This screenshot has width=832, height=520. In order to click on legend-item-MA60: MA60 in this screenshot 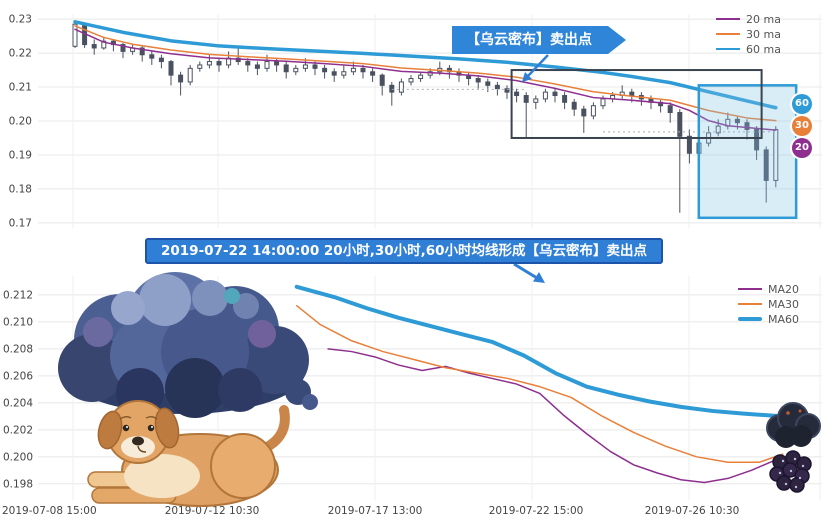, I will do `click(769, 319)`.